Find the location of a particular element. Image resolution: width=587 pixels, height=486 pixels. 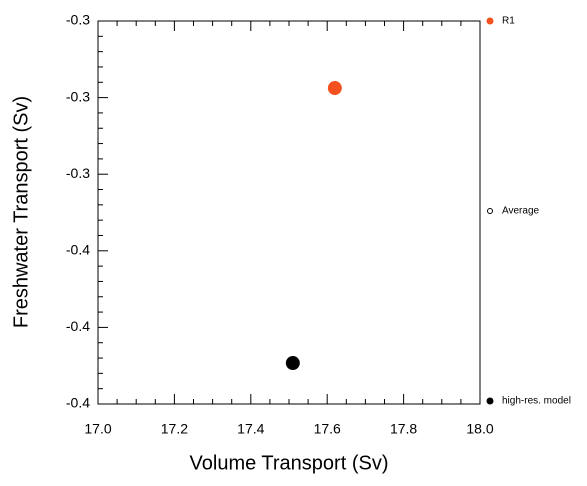

y-axis-title: Freshwater Transport (Sv) is located at coordinates (21, 212).